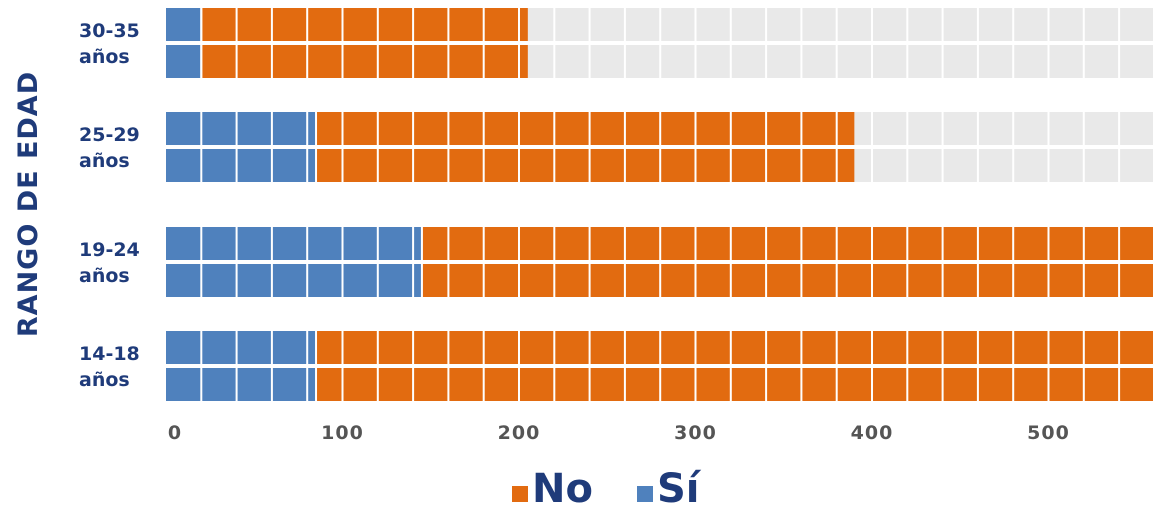  I want to click on legend: No Sí, so click(607, 487).